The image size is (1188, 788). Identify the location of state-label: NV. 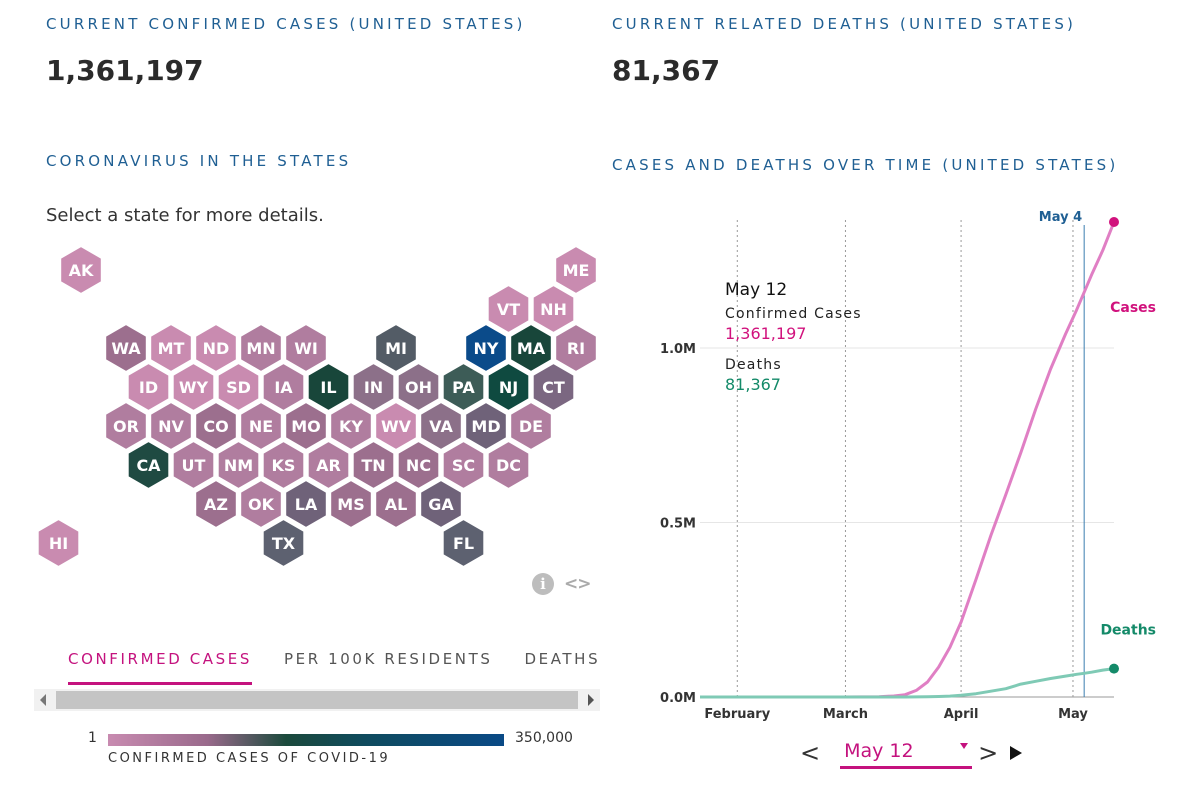
(171, 426).